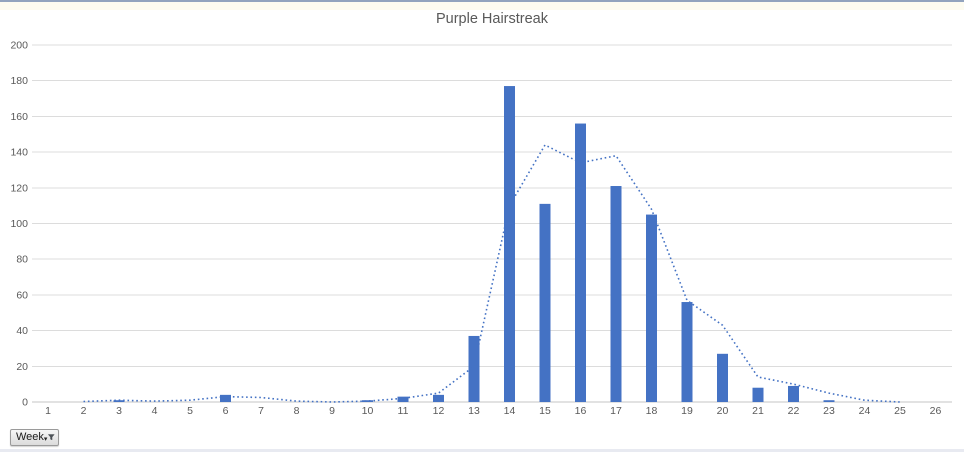  What do you see at coordinates (19, 224) in the screenshot?
I see `y-tick-label: 100` at bounding box center [19, 224].